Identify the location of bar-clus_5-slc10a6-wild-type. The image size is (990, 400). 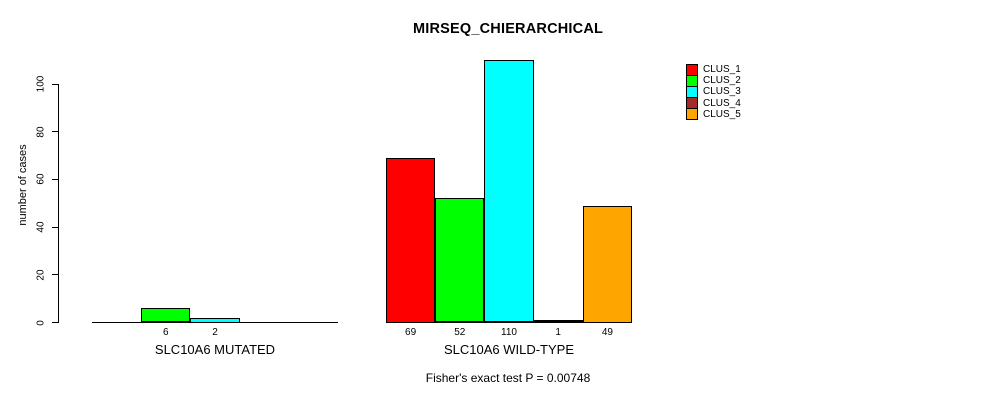
(607, 264).